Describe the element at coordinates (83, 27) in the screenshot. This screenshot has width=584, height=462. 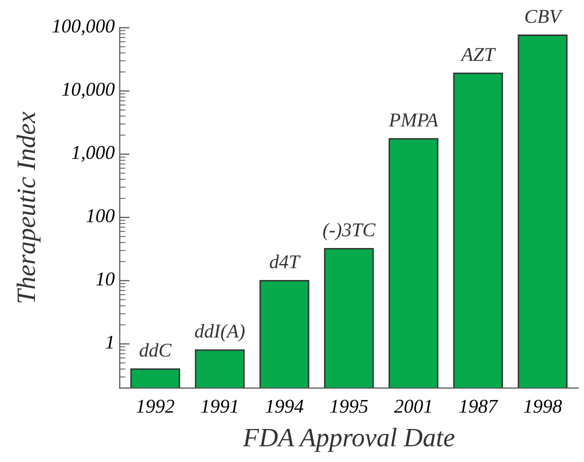
I see `y-tick-label: 100,000` at that location.